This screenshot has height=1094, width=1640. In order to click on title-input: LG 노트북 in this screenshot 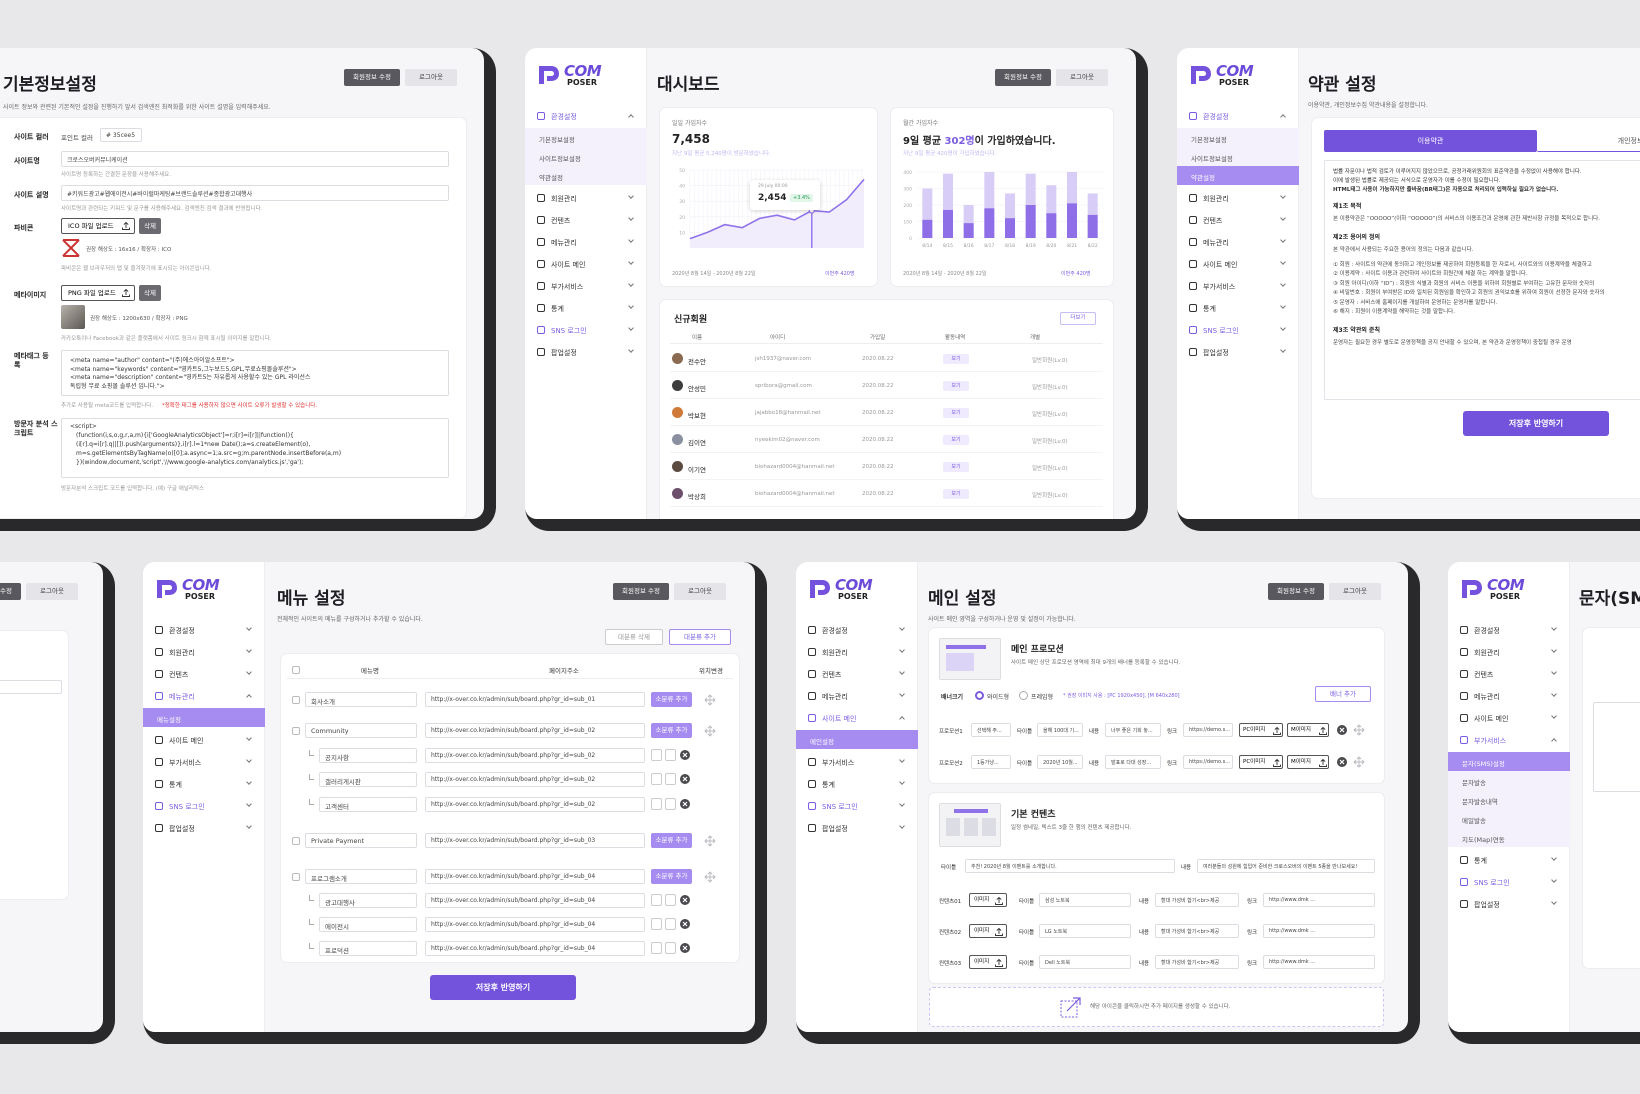, I will do `click(1085, 931)`.